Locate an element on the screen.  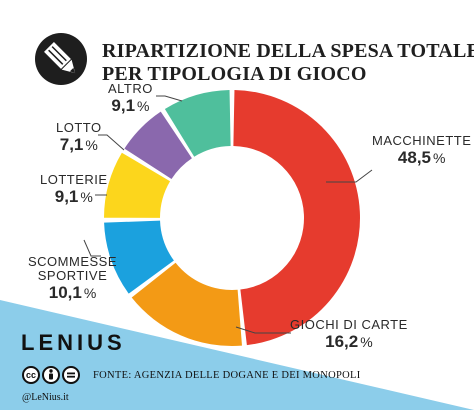
donut-slice-scommesse-sportive is located at coordinates (139, 257).